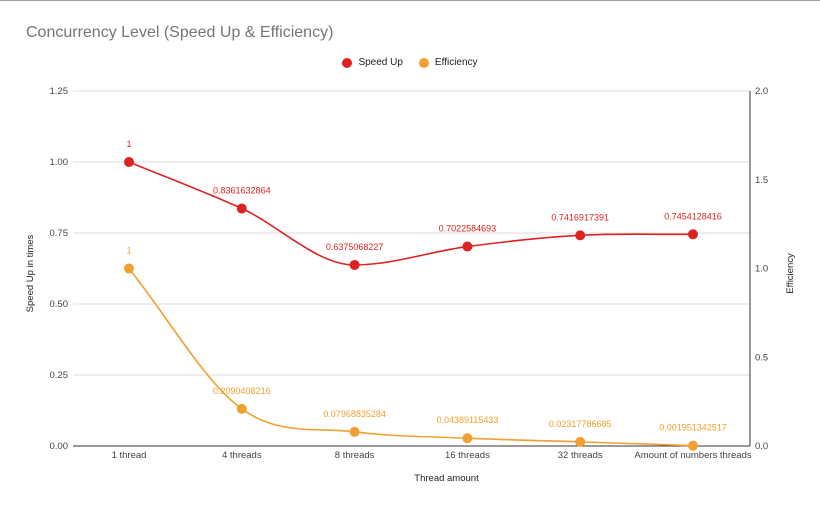 The height and width of the screenshot is (509, 820). What do you see at coordinates (354, 414) in the screenshot?
I see `data-label-efficiency: 0.07968835284` at bounding box center [354, 414].